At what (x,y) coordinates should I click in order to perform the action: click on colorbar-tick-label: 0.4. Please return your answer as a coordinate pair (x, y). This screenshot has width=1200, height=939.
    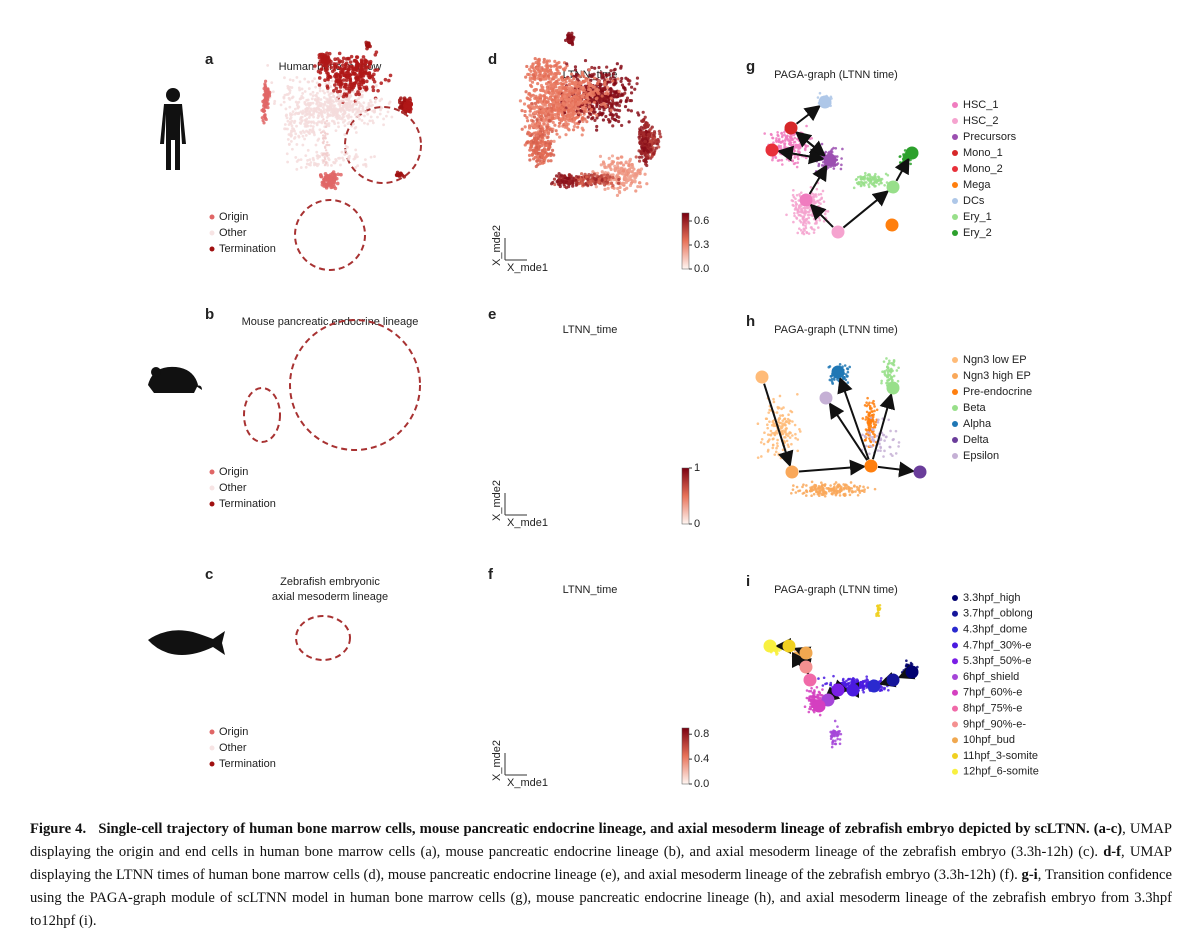
    Looking at the image, I should click on (701, 759).